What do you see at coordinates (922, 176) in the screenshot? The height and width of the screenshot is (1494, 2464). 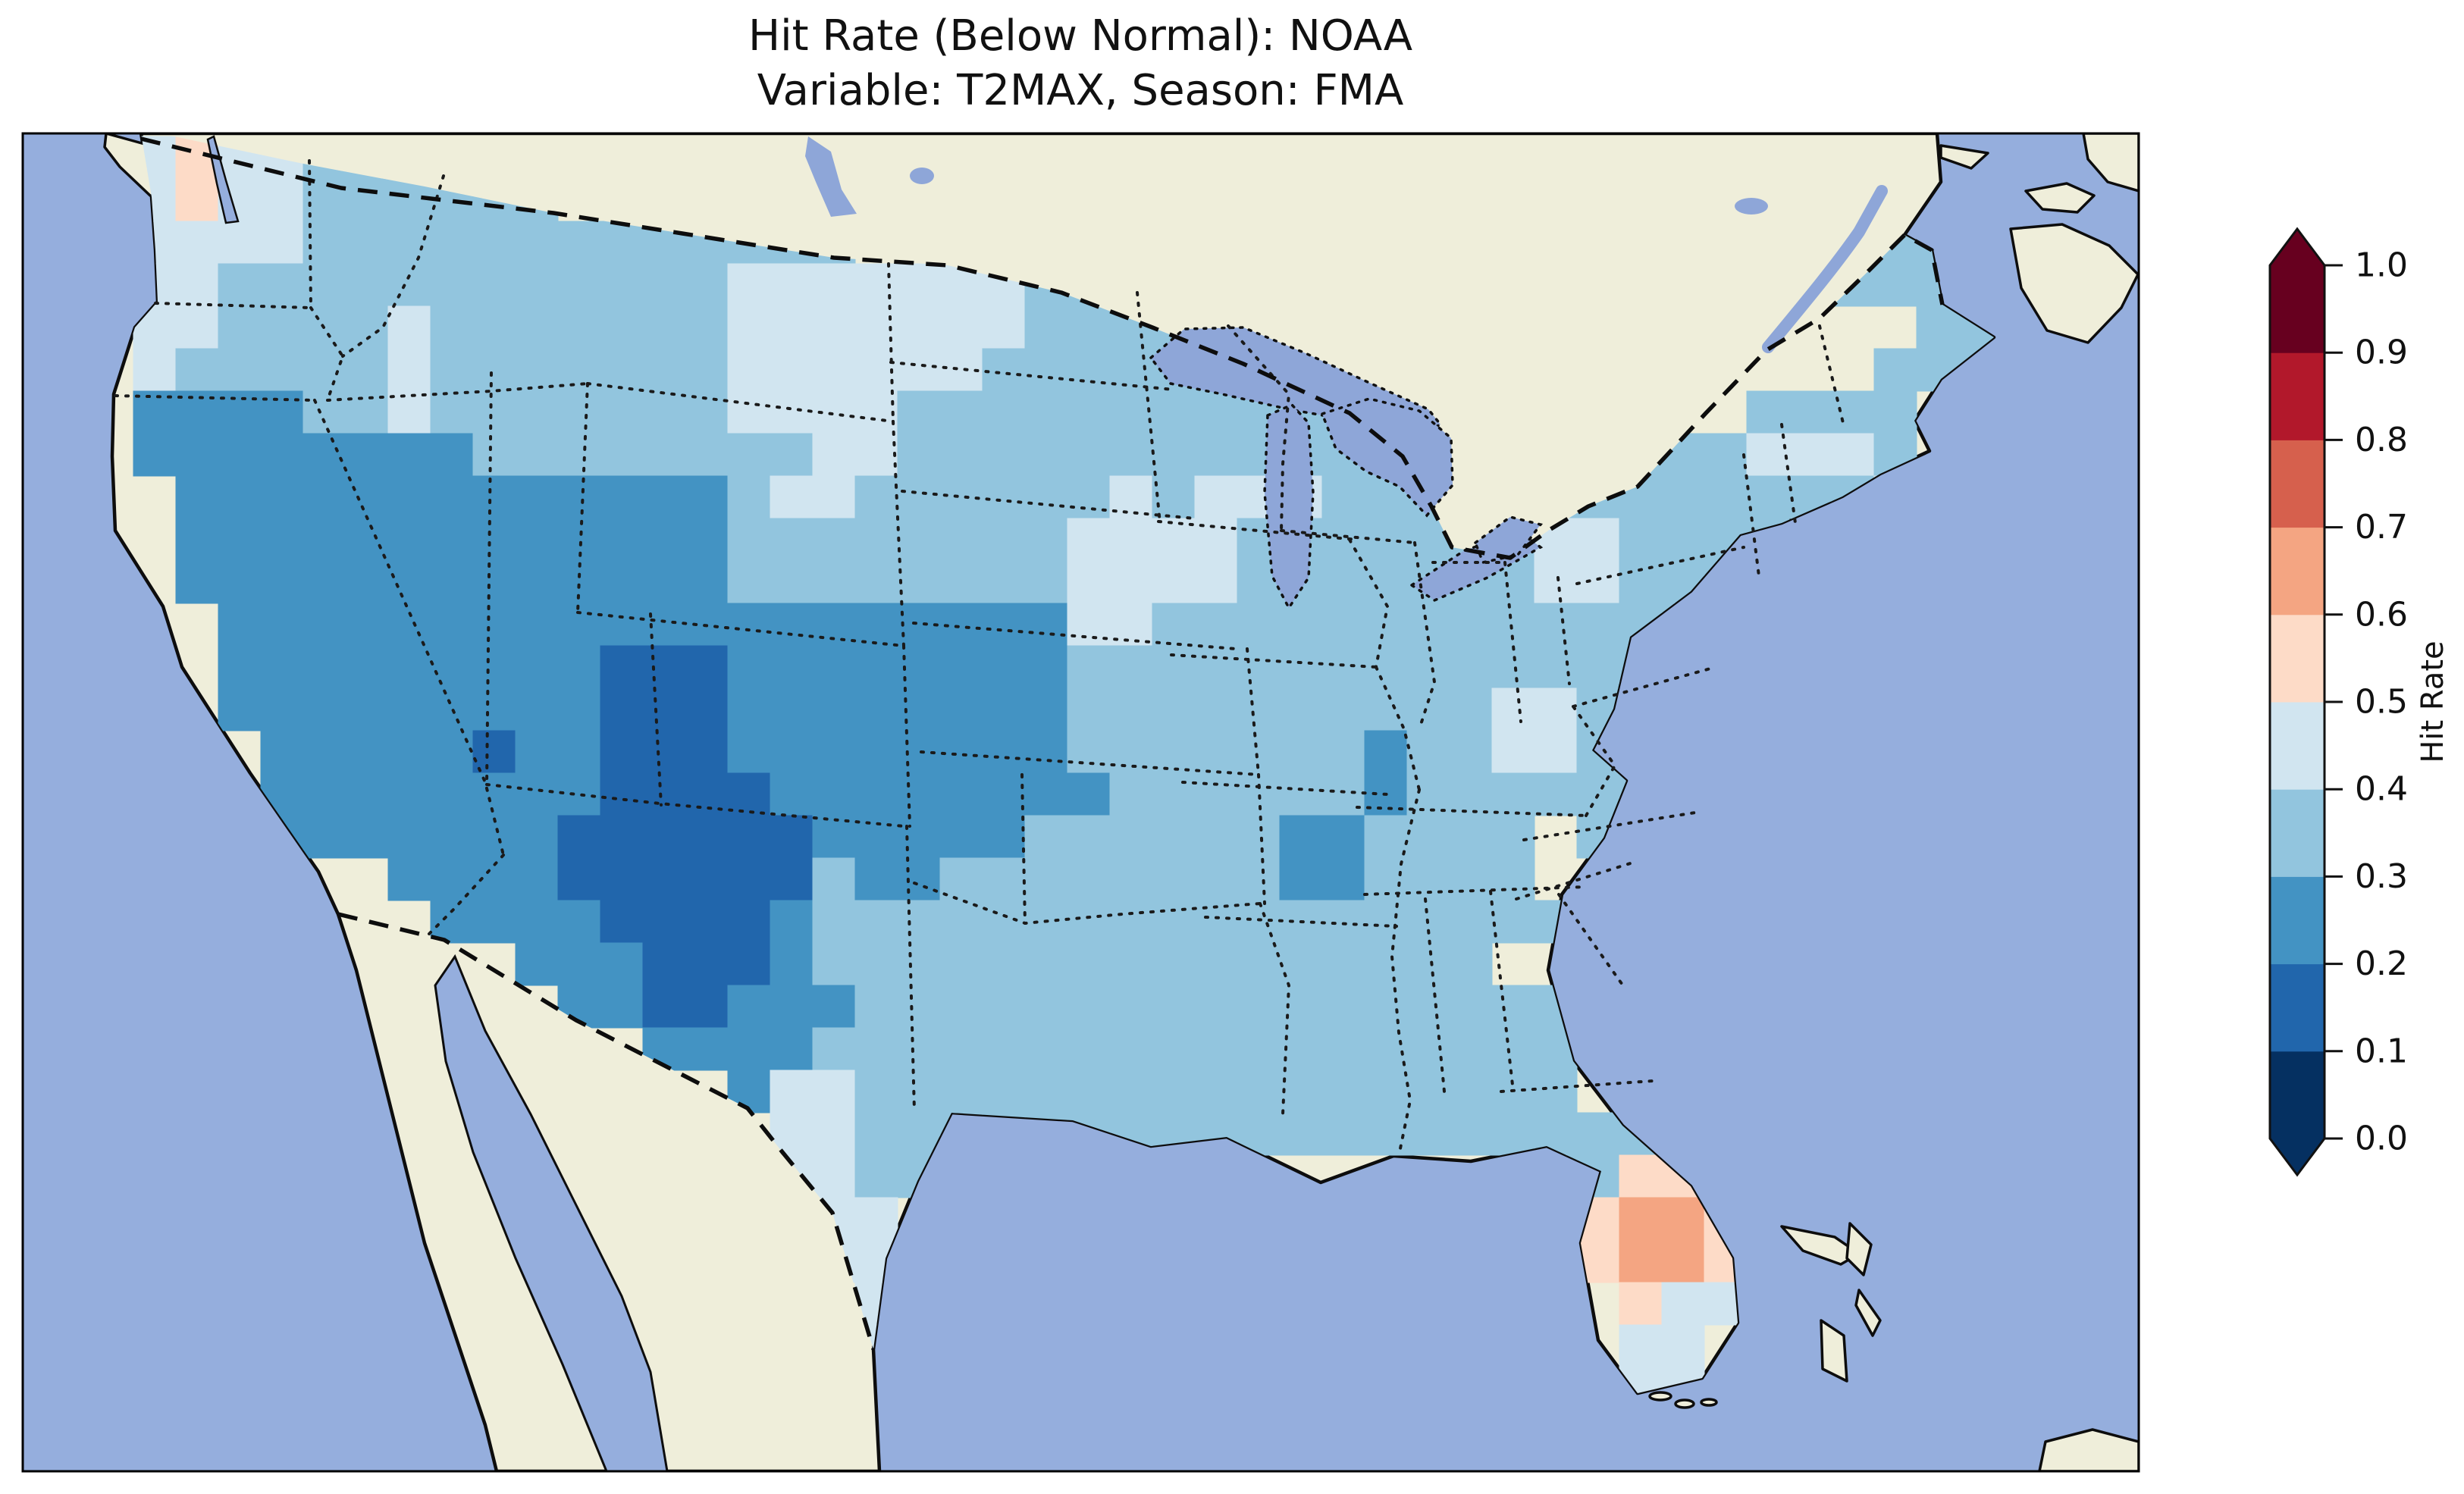 I see `canadian-lake` at bounding box center [922, 176].